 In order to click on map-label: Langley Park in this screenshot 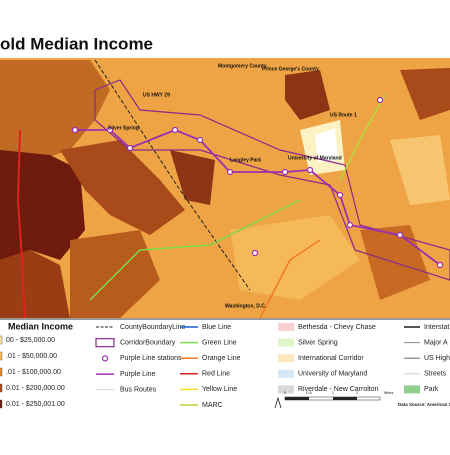, I will do `click(245, 160)`.